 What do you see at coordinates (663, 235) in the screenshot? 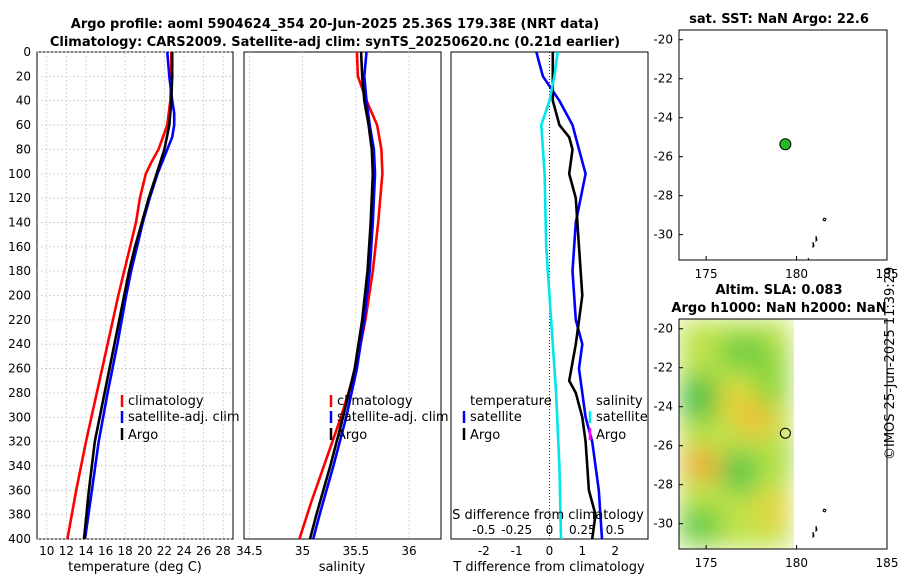
I see `sst-map-ytick-label: -30` at bounding box center [663, 235].